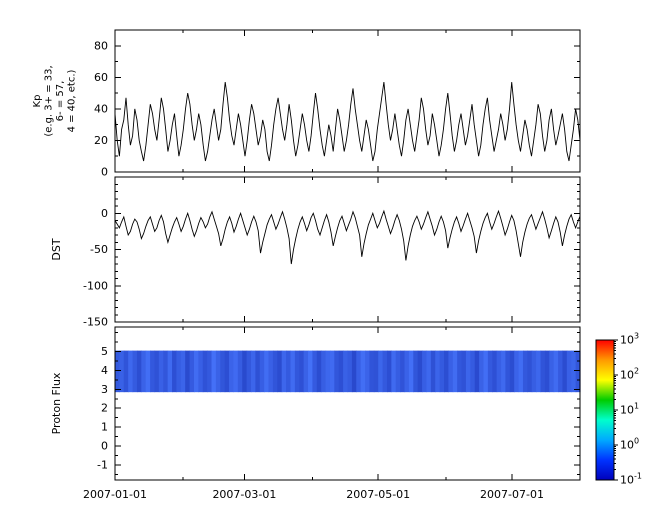  Describe the element at coordinates (115, 494) in the screenshot. I see `x-tick-label: 2007-01-01` at that location.